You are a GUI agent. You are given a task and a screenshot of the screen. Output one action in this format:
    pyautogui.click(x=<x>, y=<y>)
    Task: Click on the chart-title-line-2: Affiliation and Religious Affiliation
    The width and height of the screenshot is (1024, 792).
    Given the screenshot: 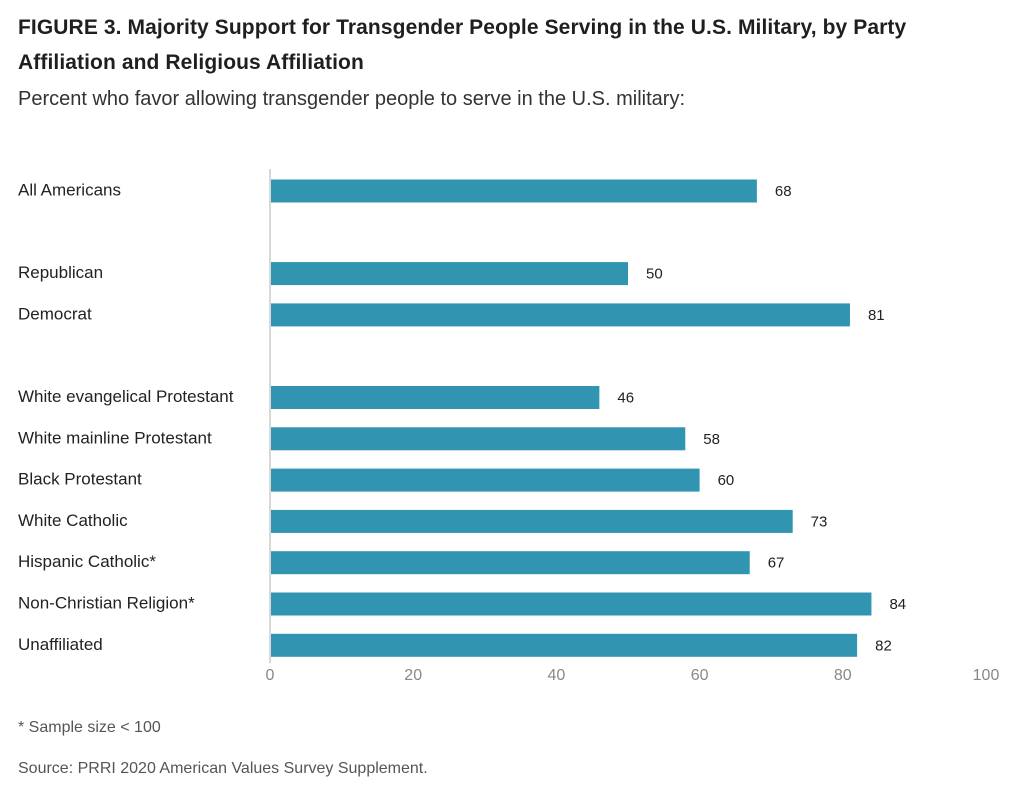 What is the action you would take?
    pyautogui.click(x=191, y=62)
    